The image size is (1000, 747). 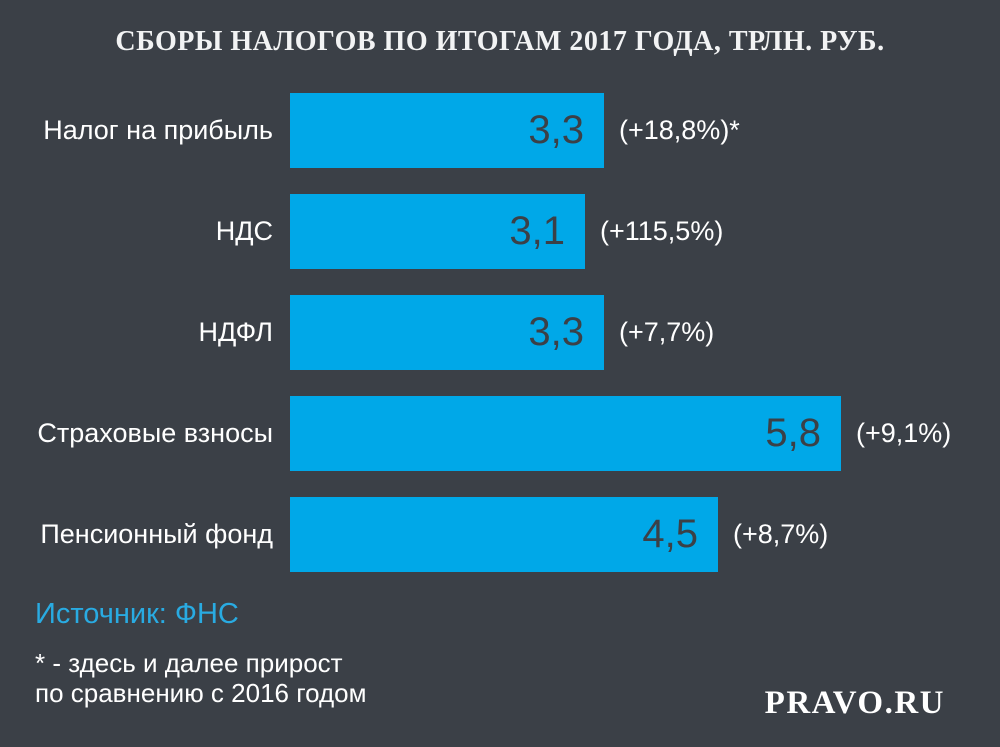 I want to click on growth-label: (+18,8%)*, so click(x=679, y=130).